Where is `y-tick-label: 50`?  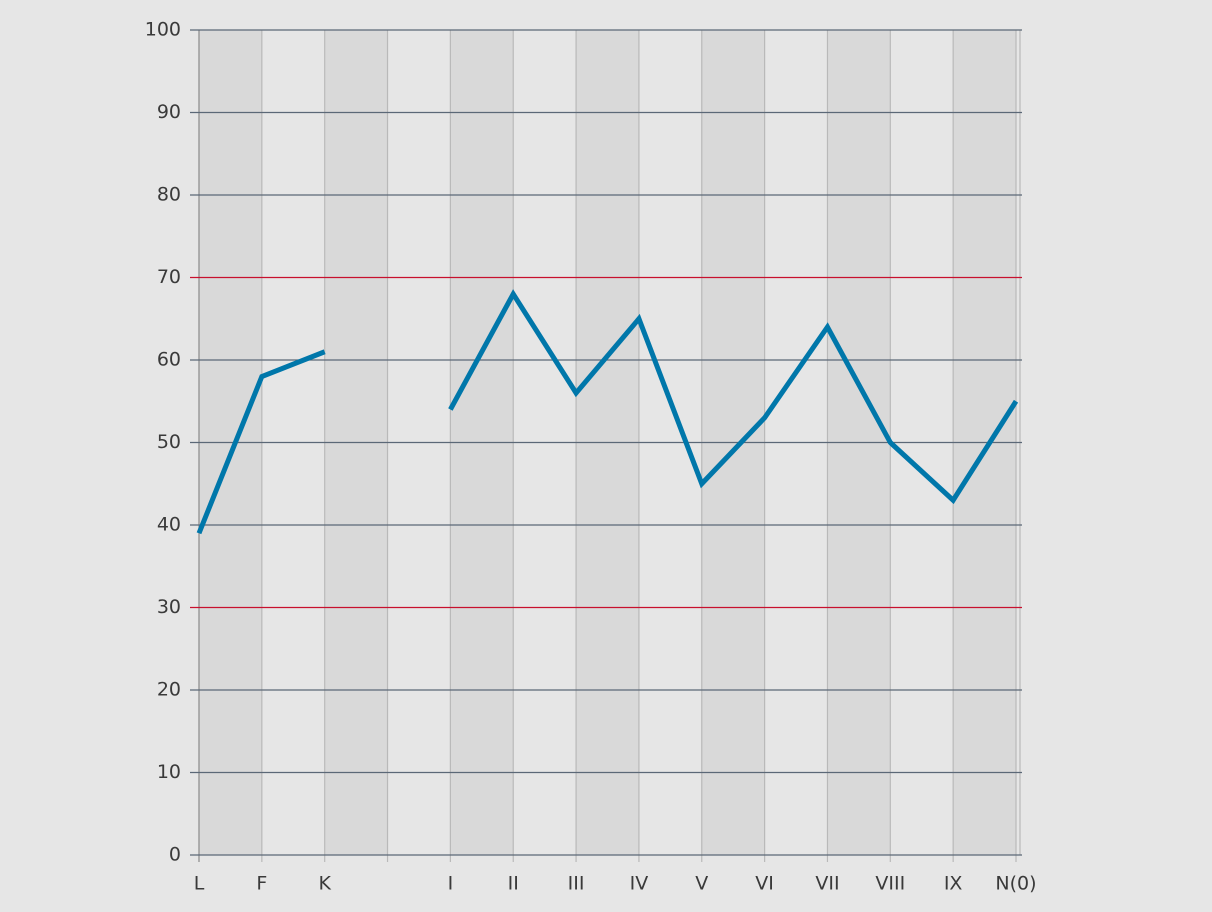 y-tick-label: 50 is located at coordinates (169, 442).